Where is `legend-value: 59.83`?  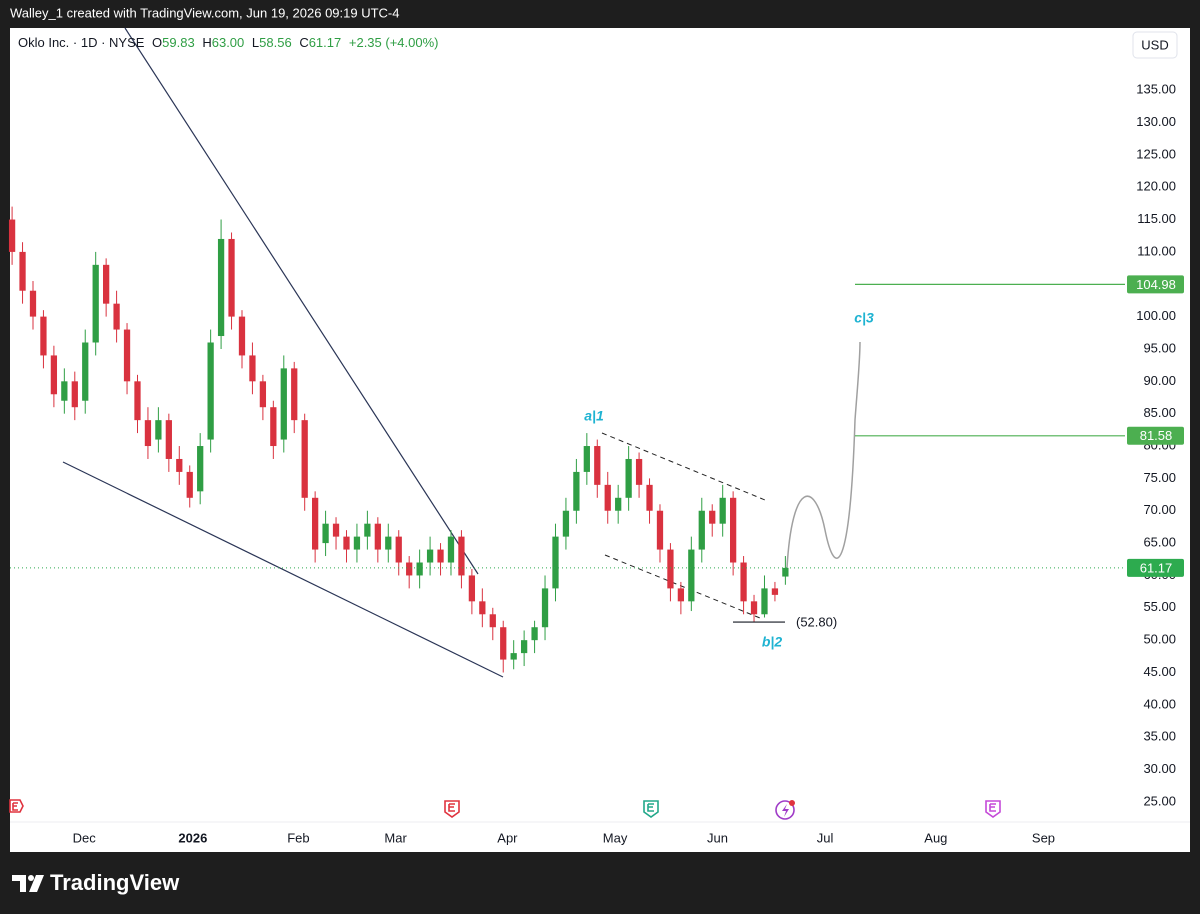
legend-value: 59.83 is located at coordinates (178, 42).